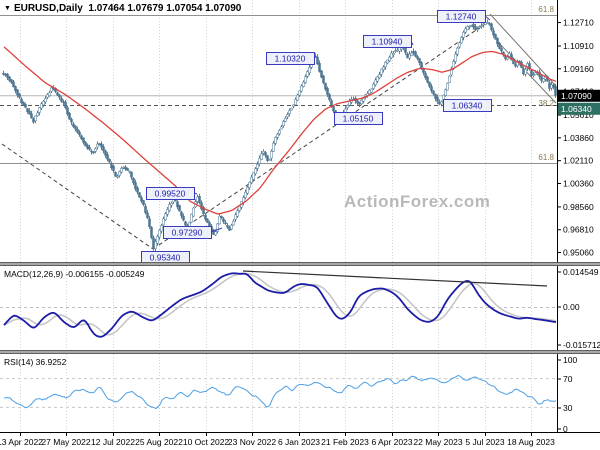  I want to click on svg-text: 0.00, so click(571, 307).